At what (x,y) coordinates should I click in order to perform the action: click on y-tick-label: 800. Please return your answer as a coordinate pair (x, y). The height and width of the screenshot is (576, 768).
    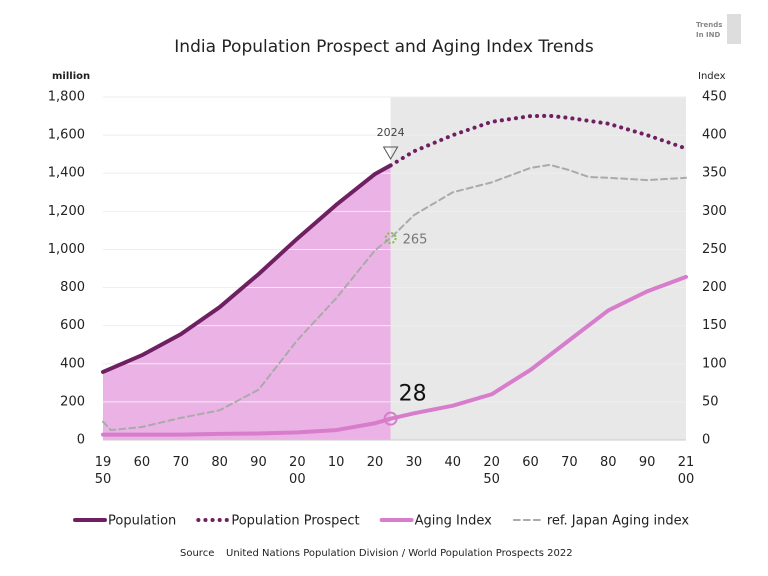
    Looking at the image, I should click on (72, 287).